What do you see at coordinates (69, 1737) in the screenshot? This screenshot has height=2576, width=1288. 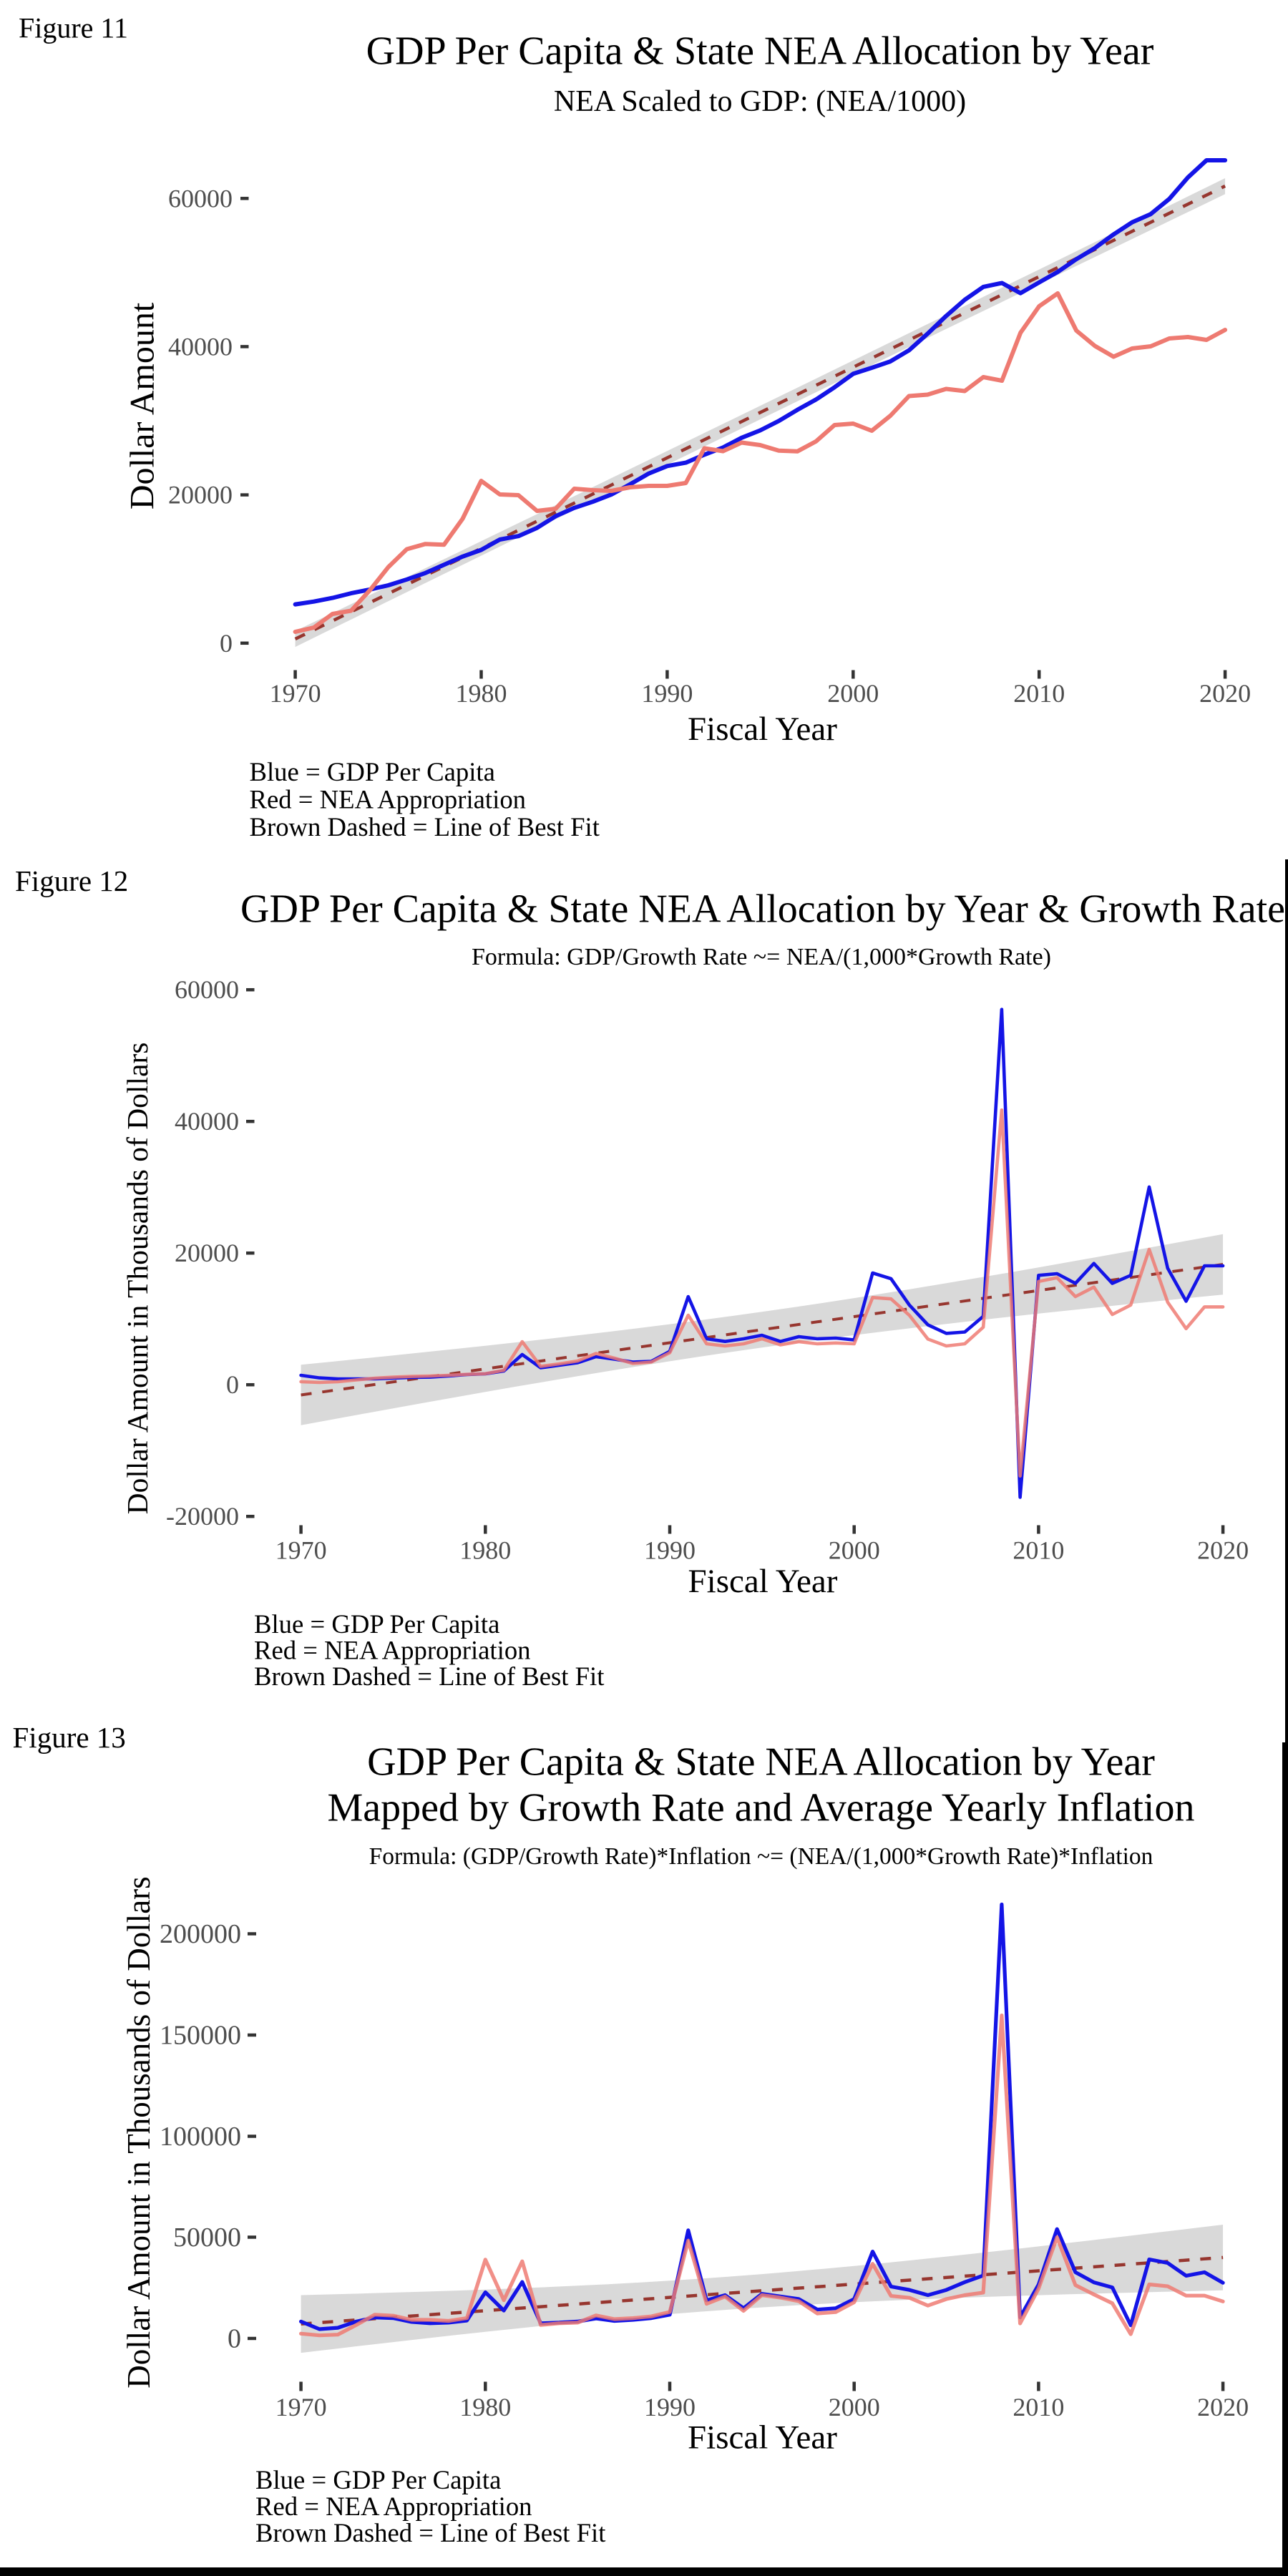 I see `svg-text: Figure 13` at bounding box center [69, 1737].